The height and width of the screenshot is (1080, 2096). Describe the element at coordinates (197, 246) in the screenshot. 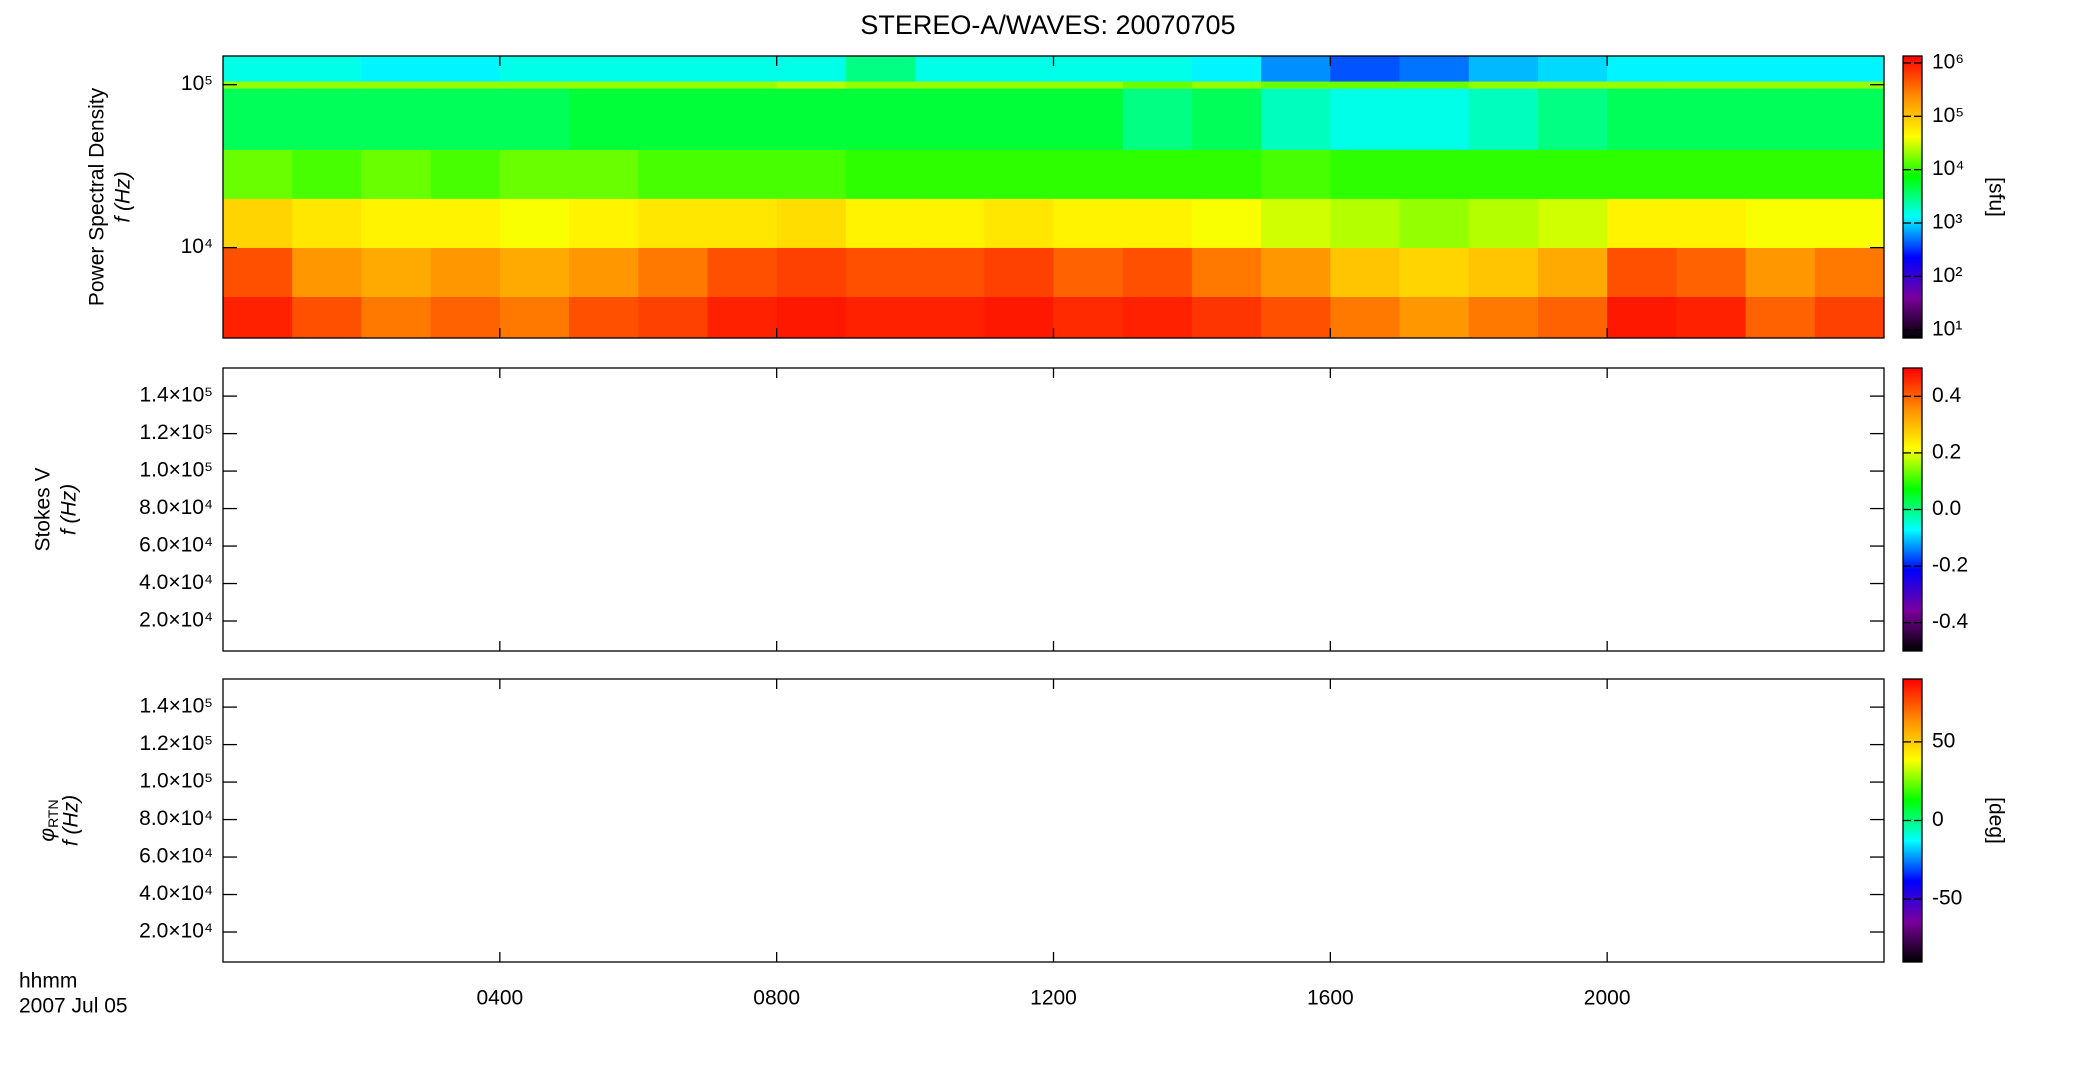

I see `y-tick-label: 10⁴` at that location.